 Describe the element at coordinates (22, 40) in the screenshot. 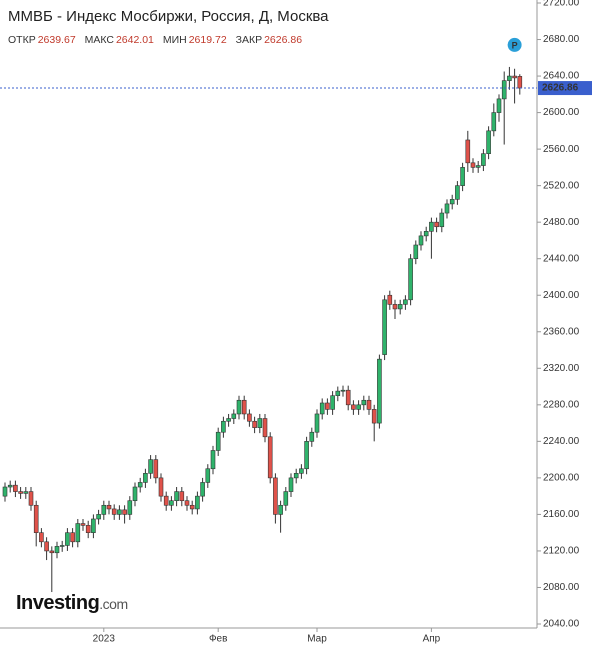

I see `ohlc-label: ОТКР` at that location.